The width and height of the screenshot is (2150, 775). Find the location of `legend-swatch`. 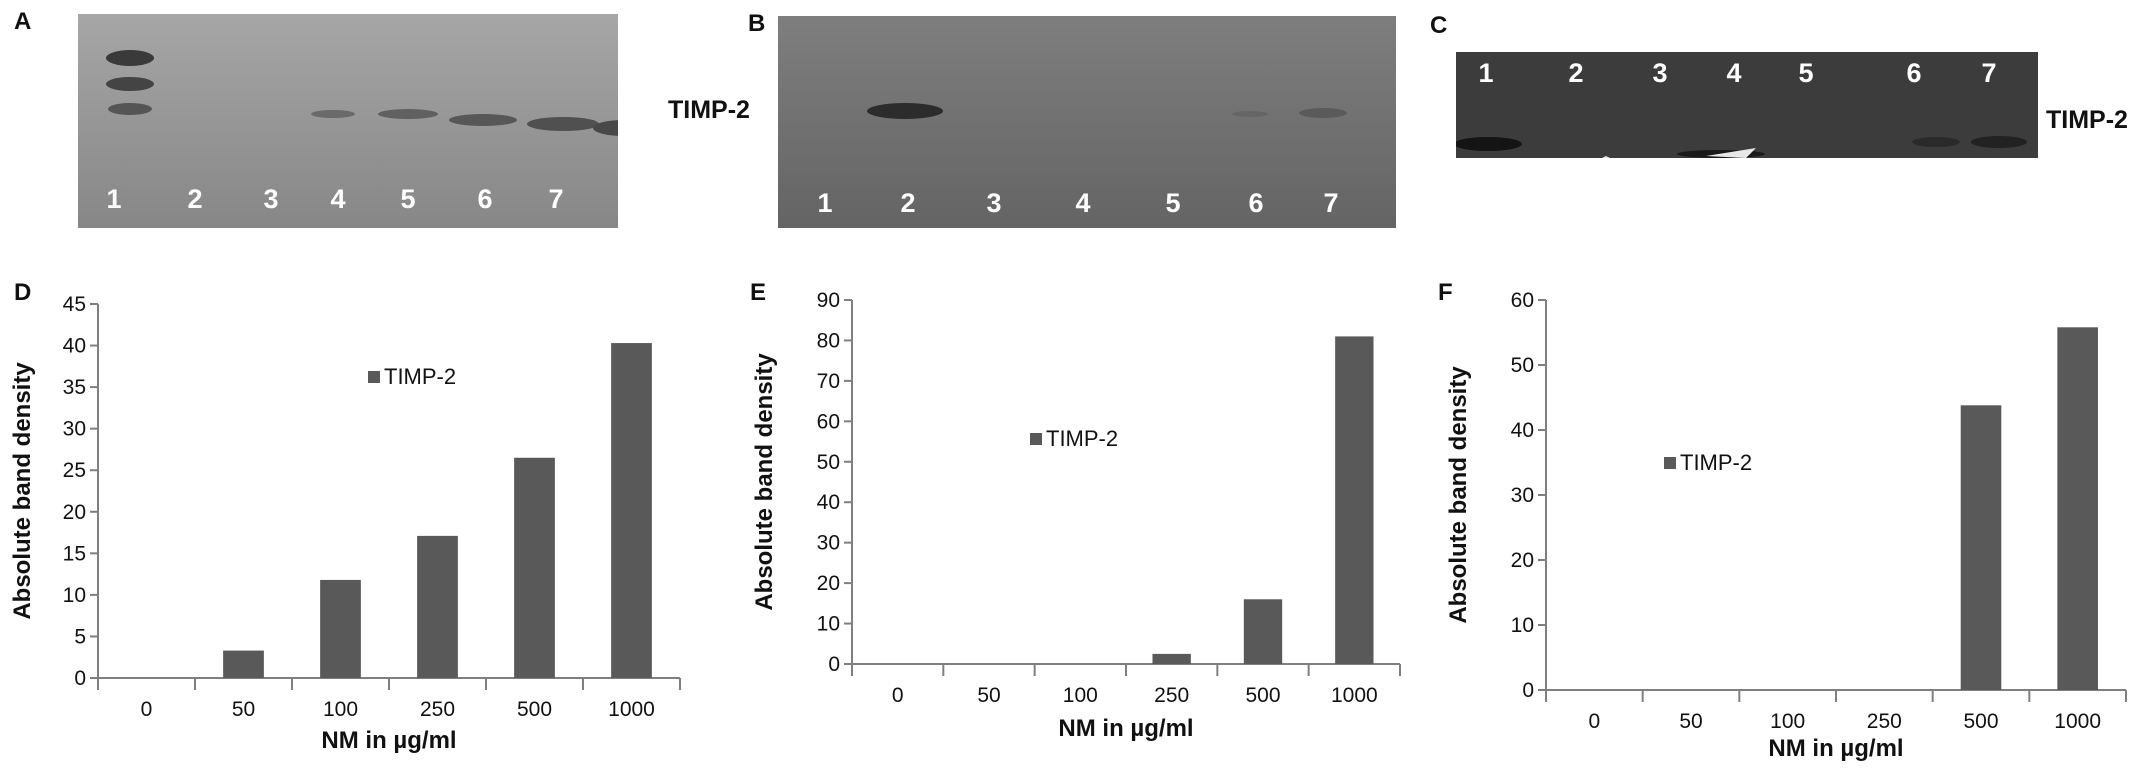

legend-swatch is located at coordinates (374, 377).